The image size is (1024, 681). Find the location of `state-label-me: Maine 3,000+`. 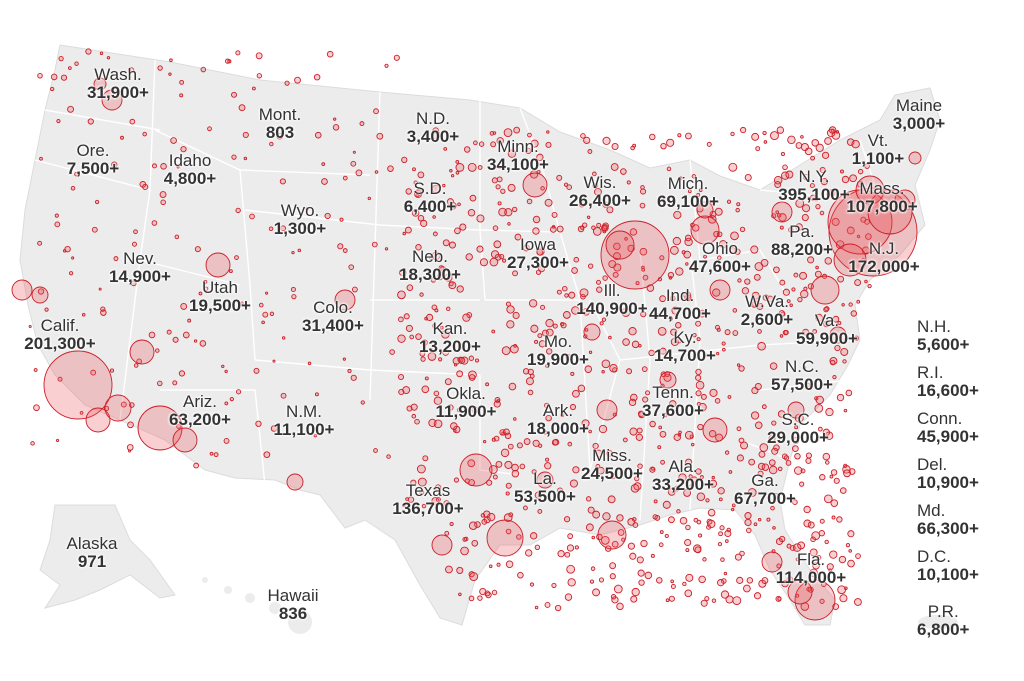

state-label-me: Maine 3,000+ is located at coordinates (919, 115).